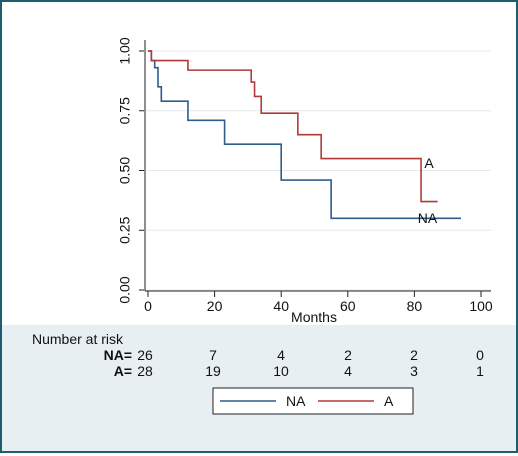 The height and width of the screenshot is (456, 518). I want to click on risk-row-label: NA=, so click(118, 355).